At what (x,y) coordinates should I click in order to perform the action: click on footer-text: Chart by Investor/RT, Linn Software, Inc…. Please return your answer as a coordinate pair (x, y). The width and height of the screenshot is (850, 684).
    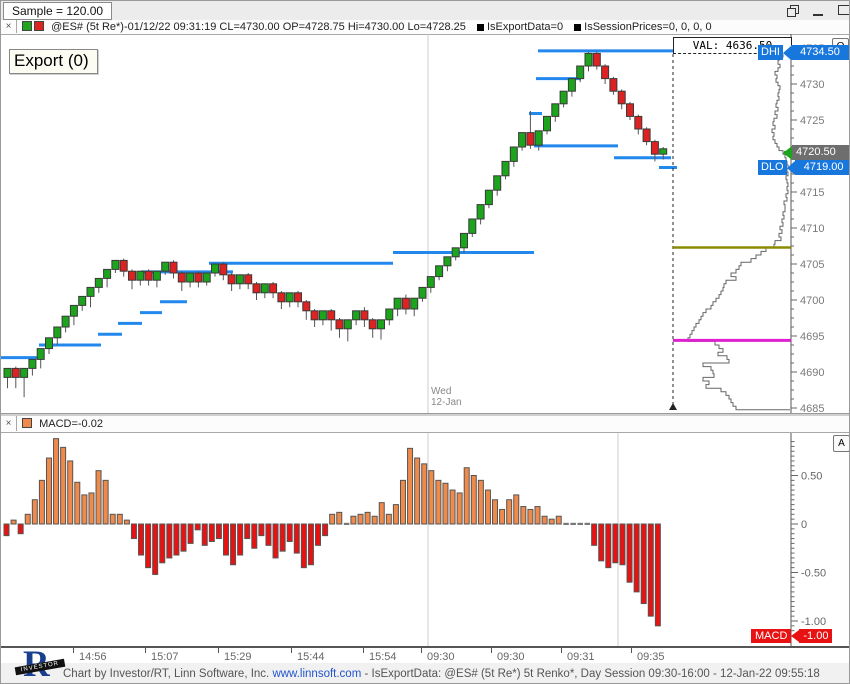
    Looking at the image, I should click on (168, 674).